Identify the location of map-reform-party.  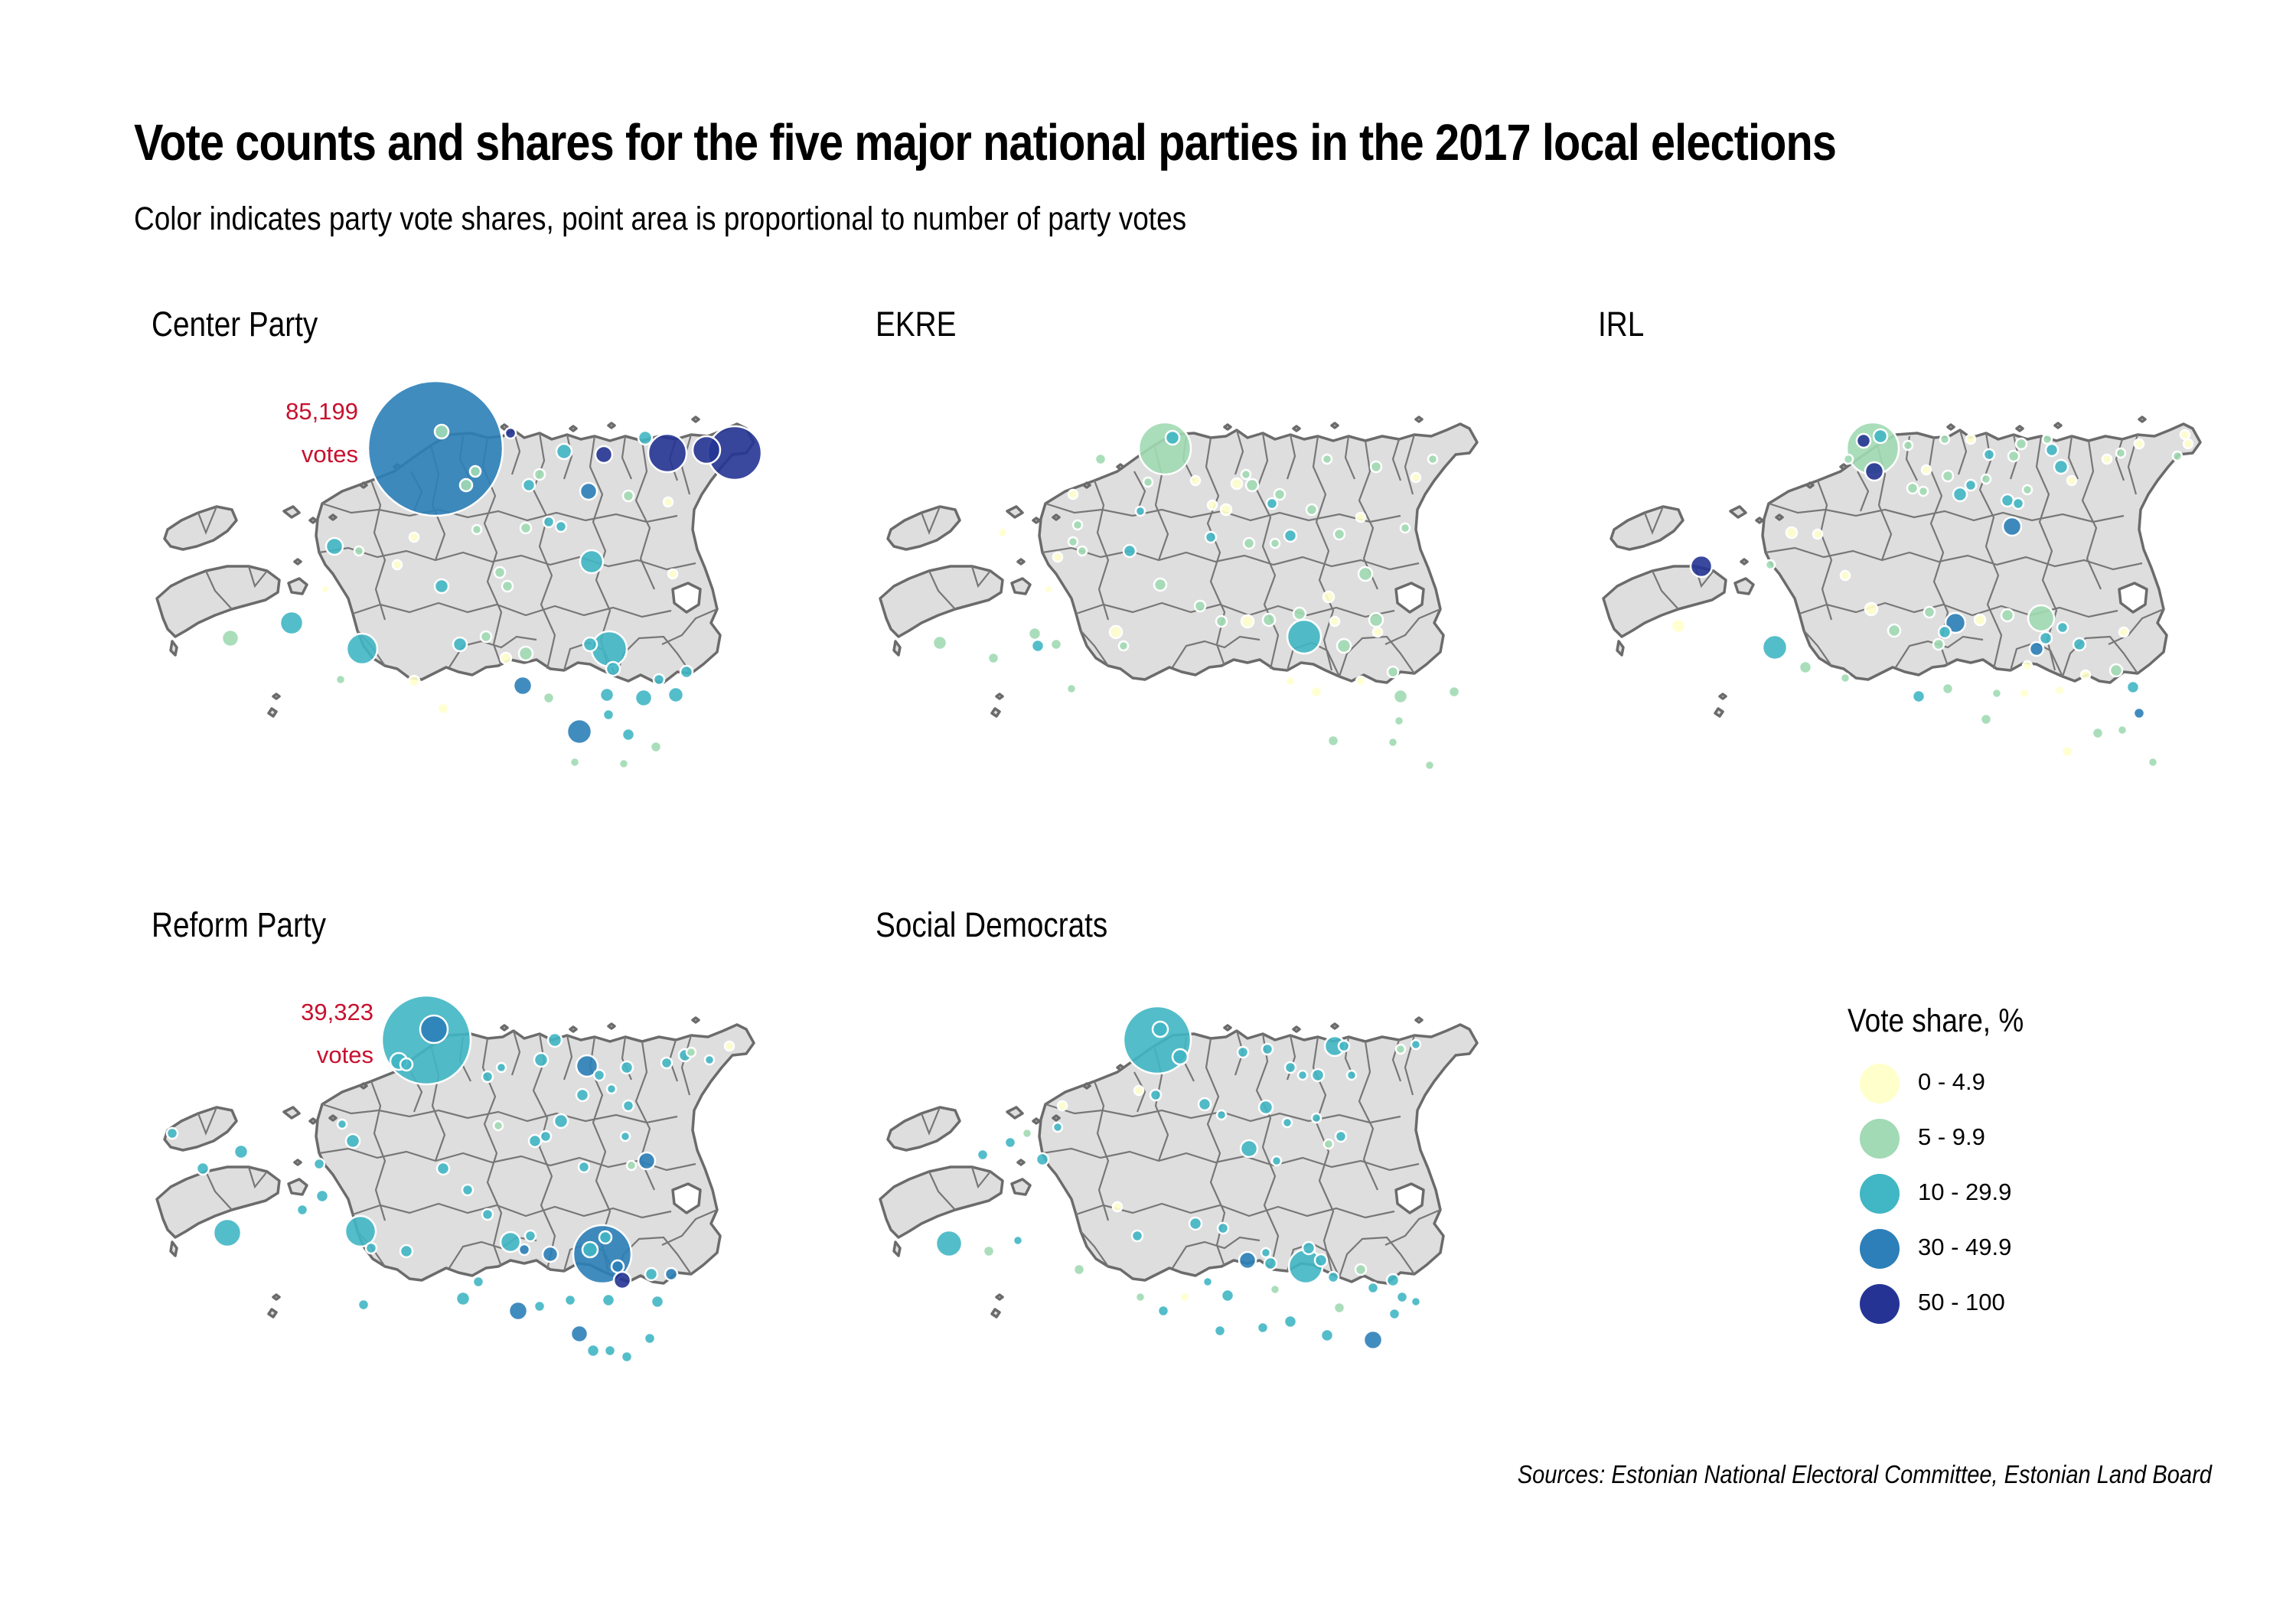
(455, 1179).